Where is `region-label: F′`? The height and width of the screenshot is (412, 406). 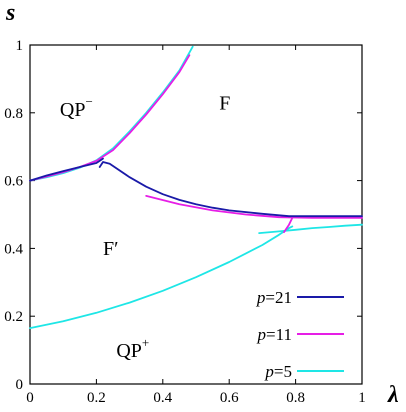 region-label: F′ is located at coordinates (111, 249).